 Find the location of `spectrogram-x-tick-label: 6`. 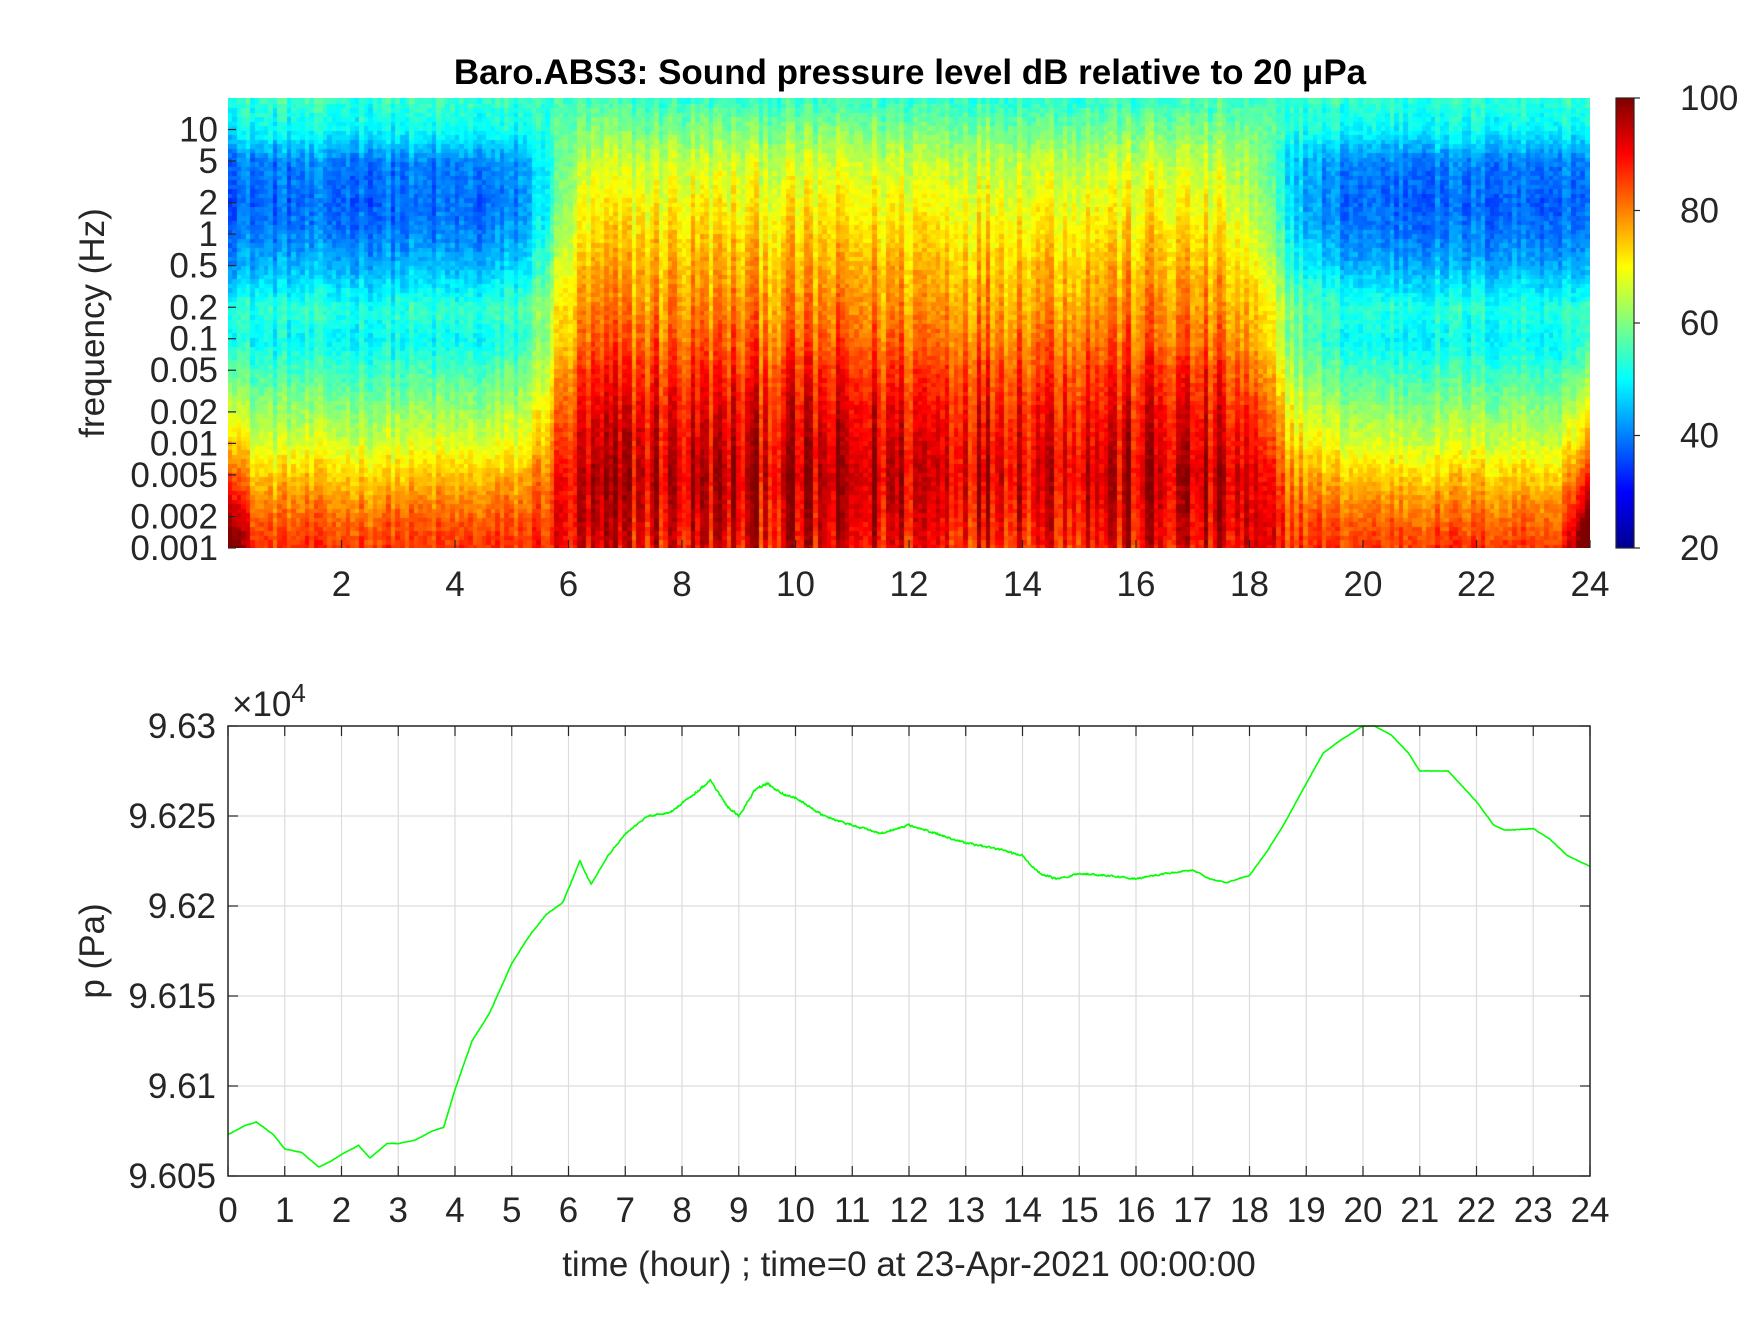

spectrogram-x-tick-label: 6 is located at coordinates (568, 584).